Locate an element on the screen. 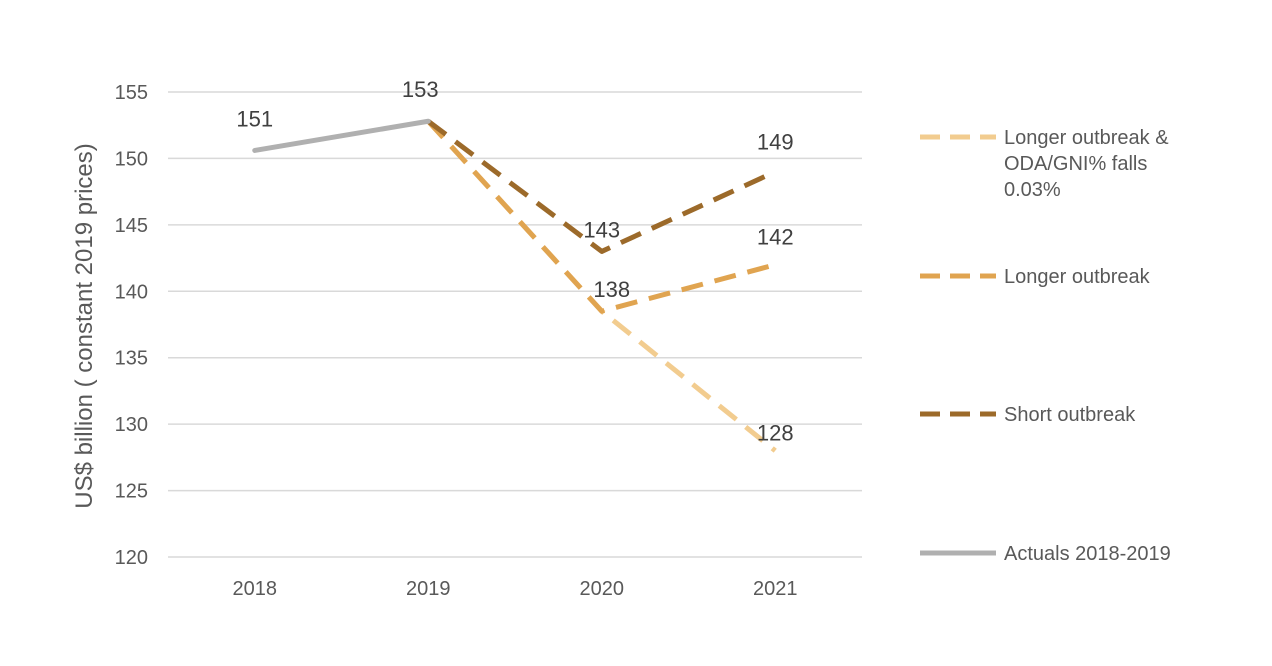 This screenshot has width=1272, height=666. legend-label: ODA/GNI% falls is located at coordinates (1075, 164).